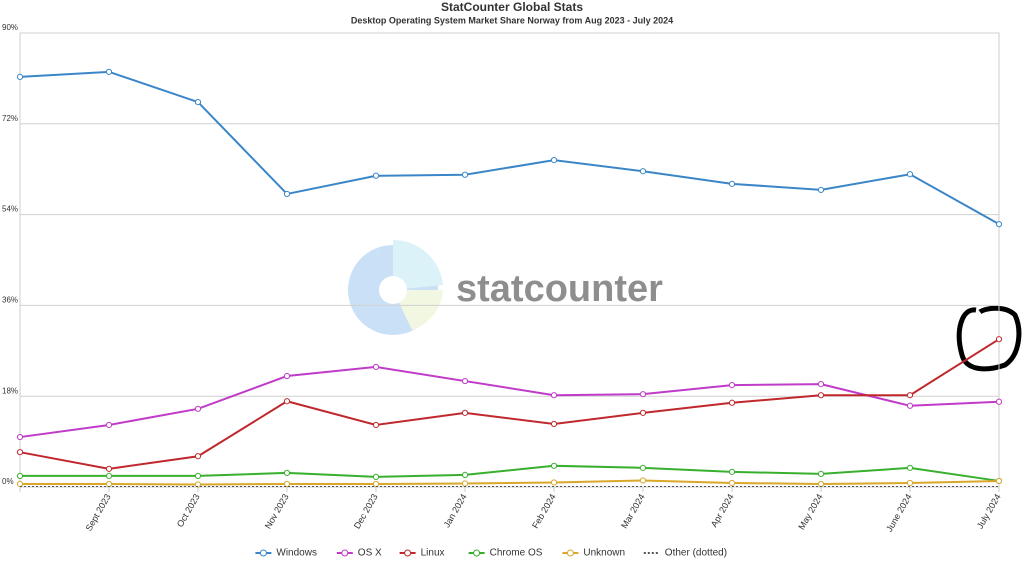  I want to click on y-tick-label: 90%, so click(10, 27).